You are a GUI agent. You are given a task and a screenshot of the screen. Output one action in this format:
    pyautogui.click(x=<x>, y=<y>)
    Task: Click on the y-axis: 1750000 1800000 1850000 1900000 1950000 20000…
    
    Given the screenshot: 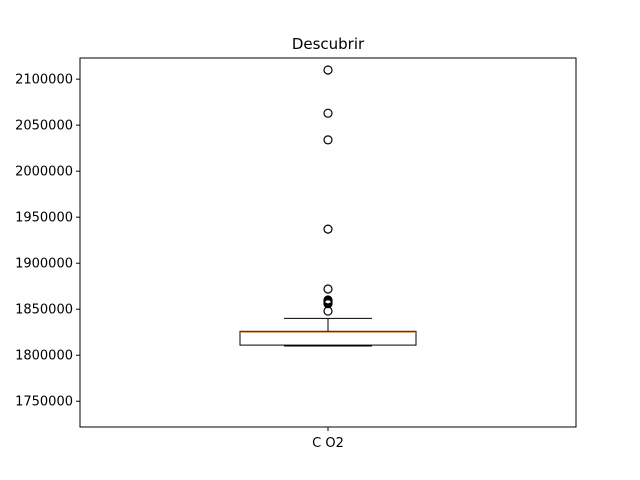 What is the action you would take?
    pyautogui.click(x=47, y=241)
    